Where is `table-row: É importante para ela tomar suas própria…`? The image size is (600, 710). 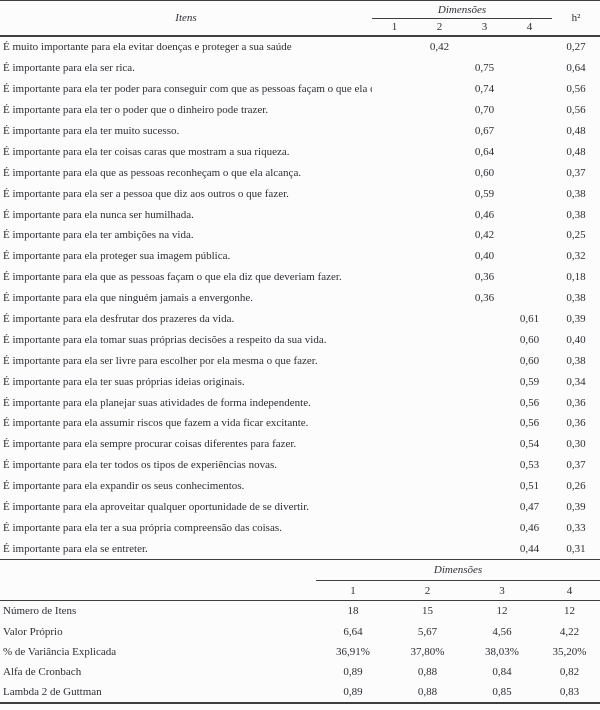 table-row: É importante para ela tomar suas própria… is located at coordinates (300, 339).